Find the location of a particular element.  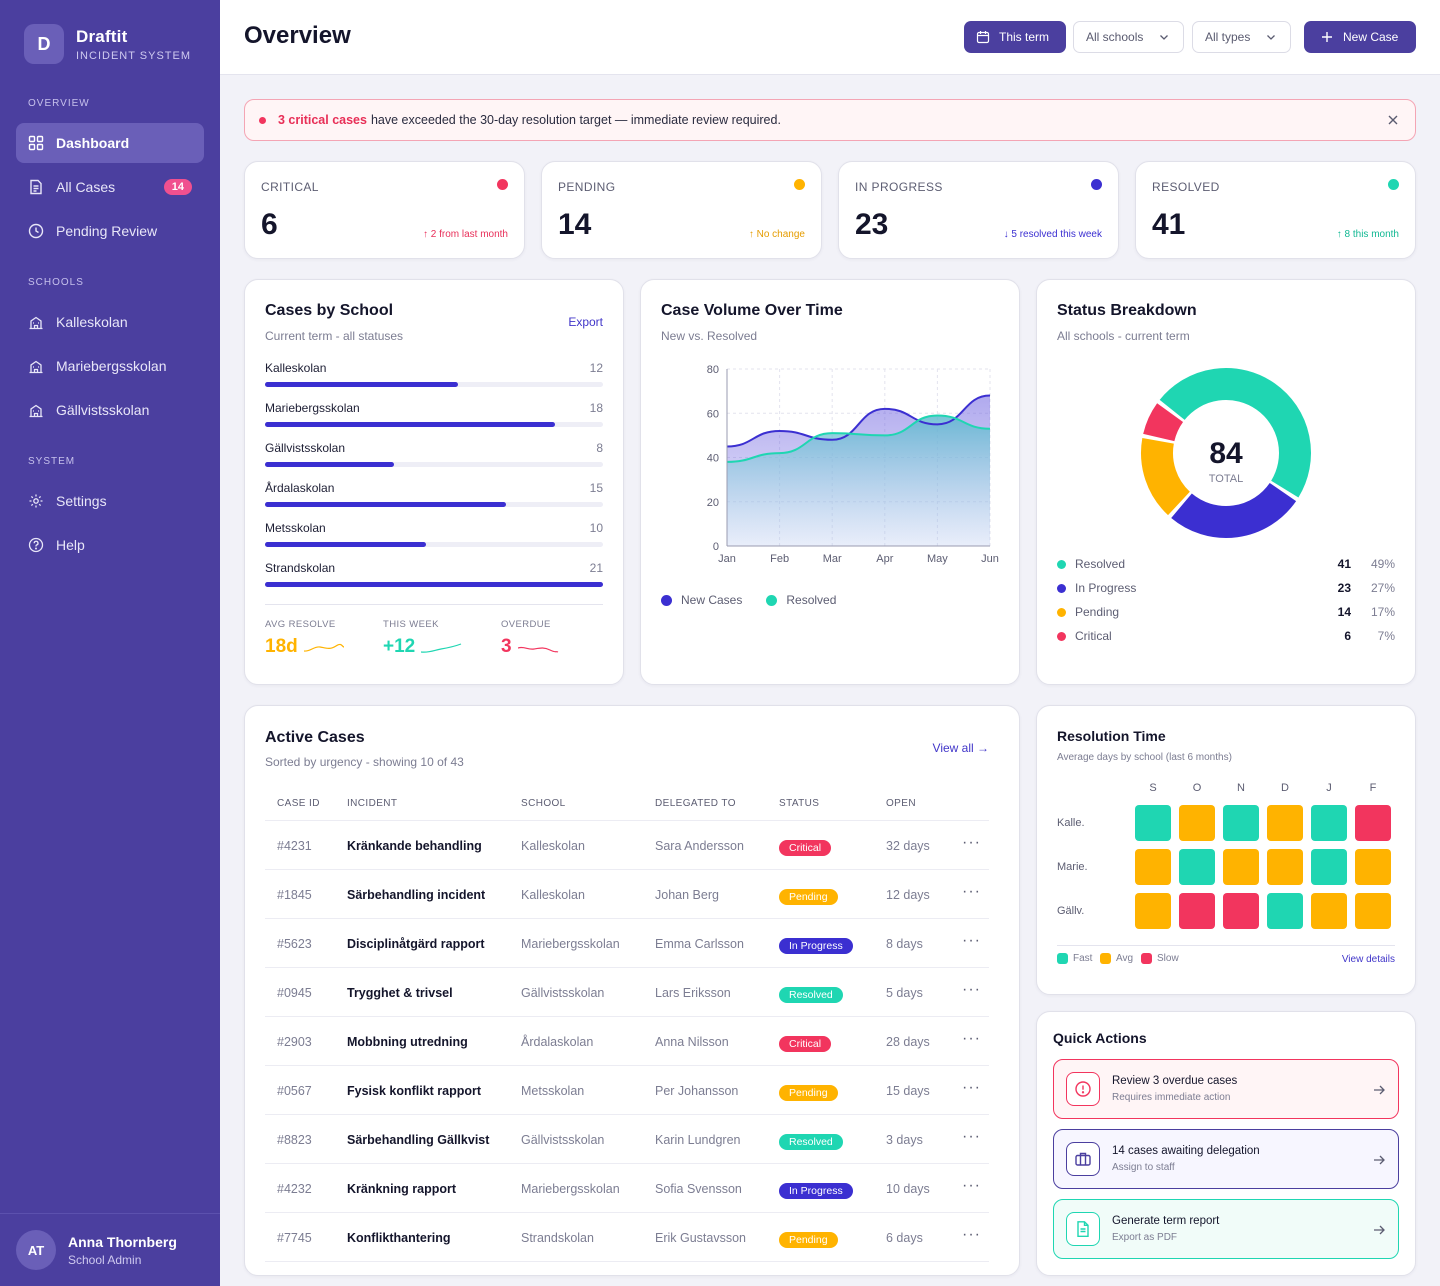

term-filter-button: This term is located at coordinates (1015, 37).